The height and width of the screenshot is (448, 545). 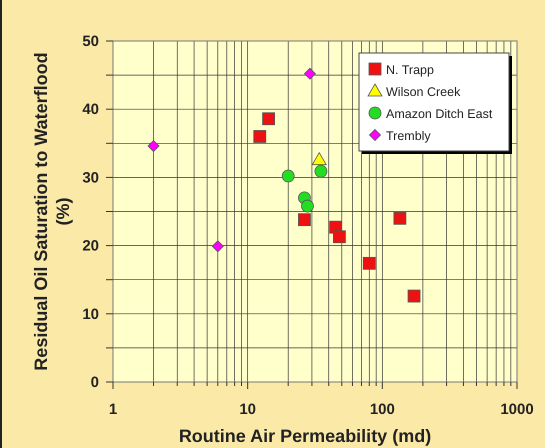 What do you see at coordinates (113, 409) in the screenshot?
I see `x-tick-label: 1` at bounding box center [113, 409].